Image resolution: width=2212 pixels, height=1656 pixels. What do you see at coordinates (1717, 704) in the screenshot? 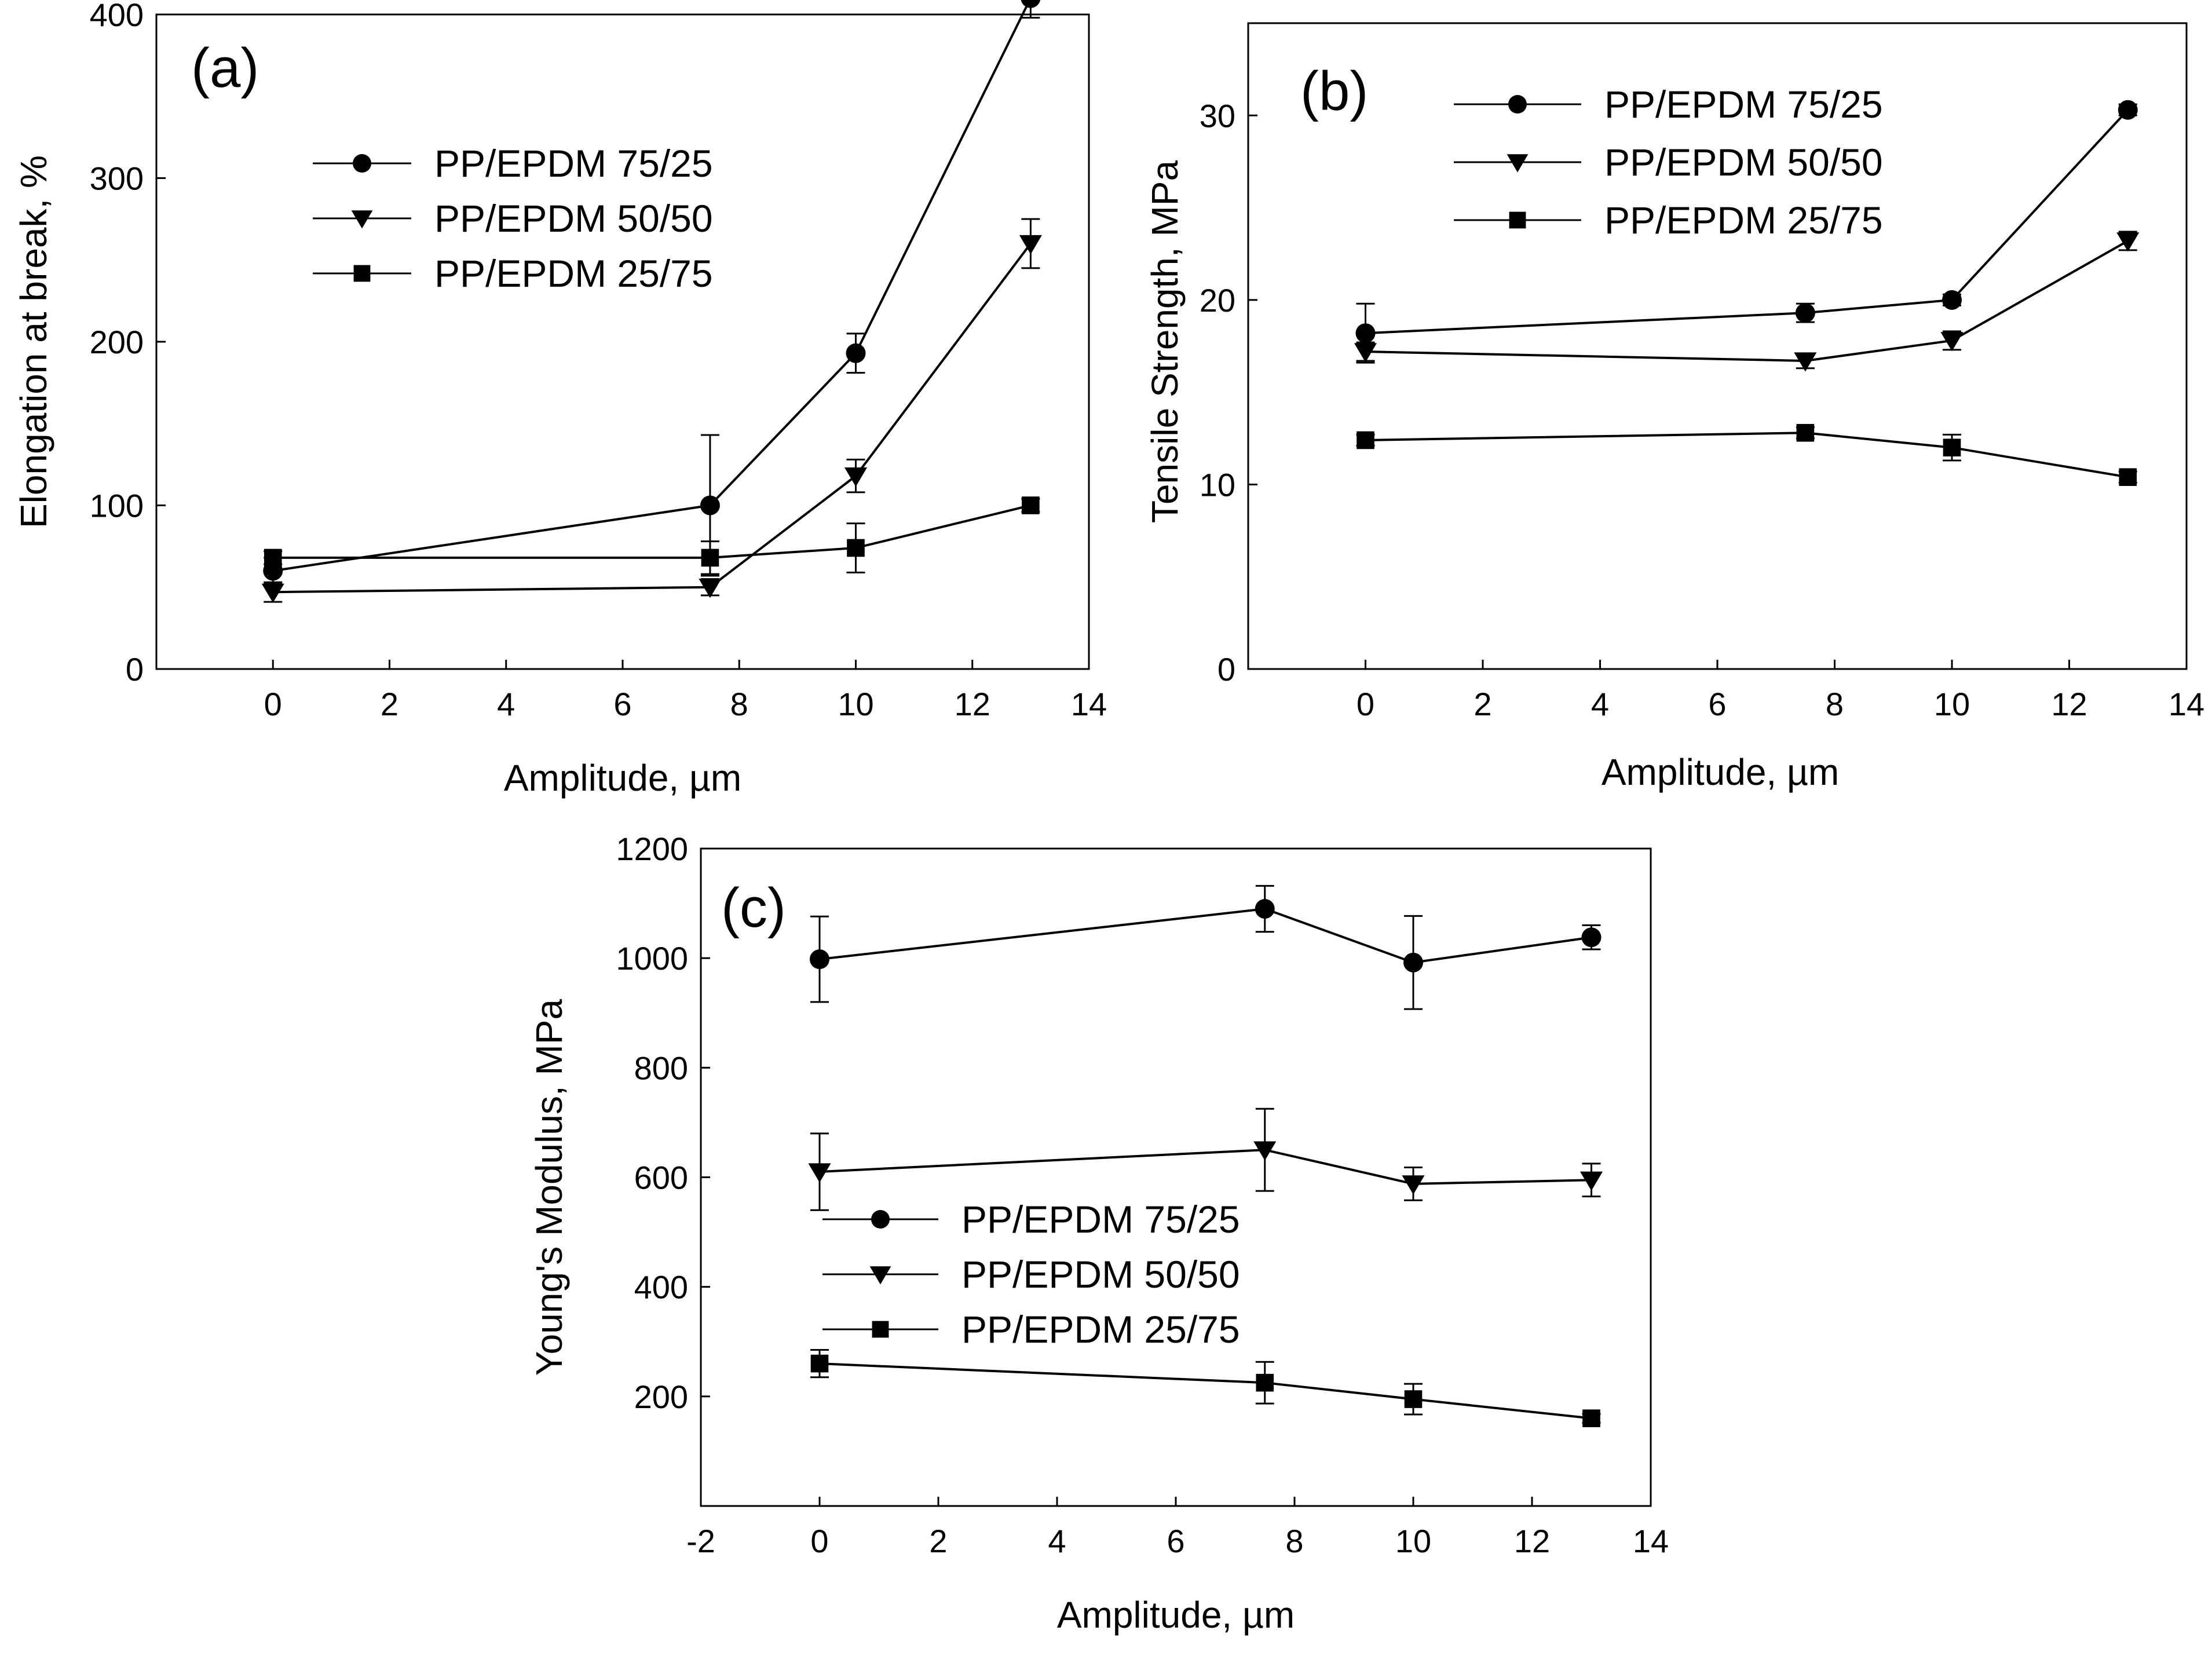
I see `panel-b-x-tick-label: 6` at bounding box center [1717, 704].